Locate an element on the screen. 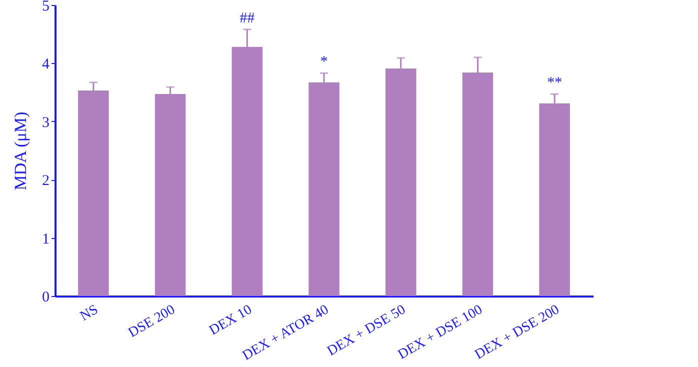 The image size is (698, 367). x-tick-label: DSE 200 is located at coordinates (152, 321).